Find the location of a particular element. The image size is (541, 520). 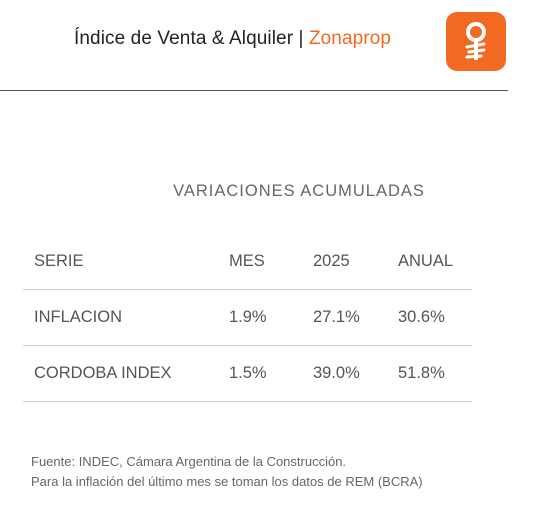

header-title: Índice de Venta & Alquiler | Zonaprop is located at coordinates (232, 39).